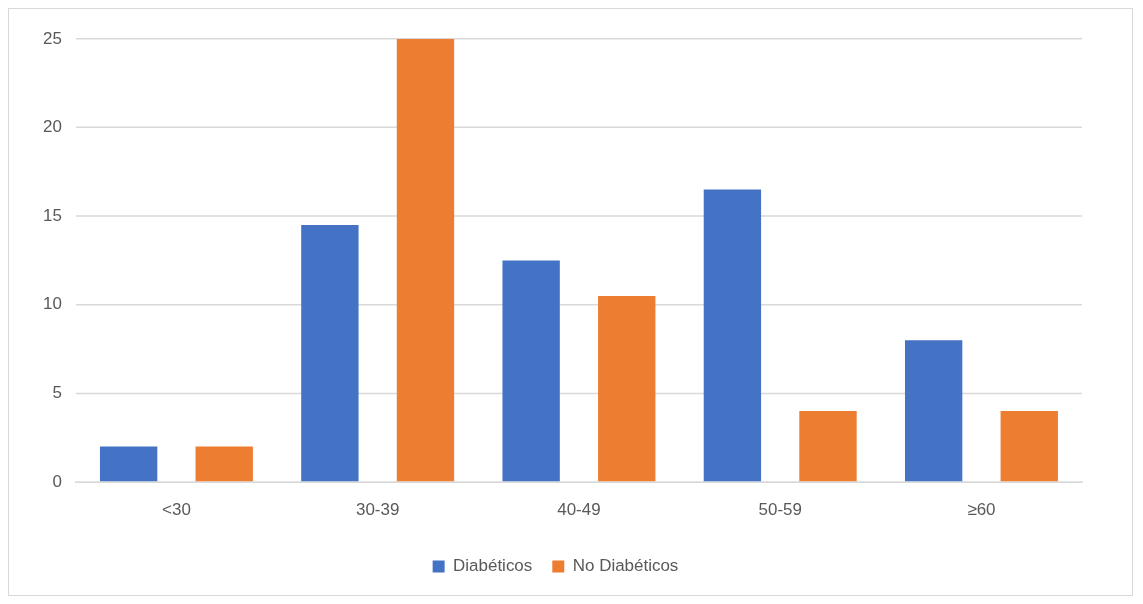  I want to click on y-tick-label: 5, so click(57, 393).